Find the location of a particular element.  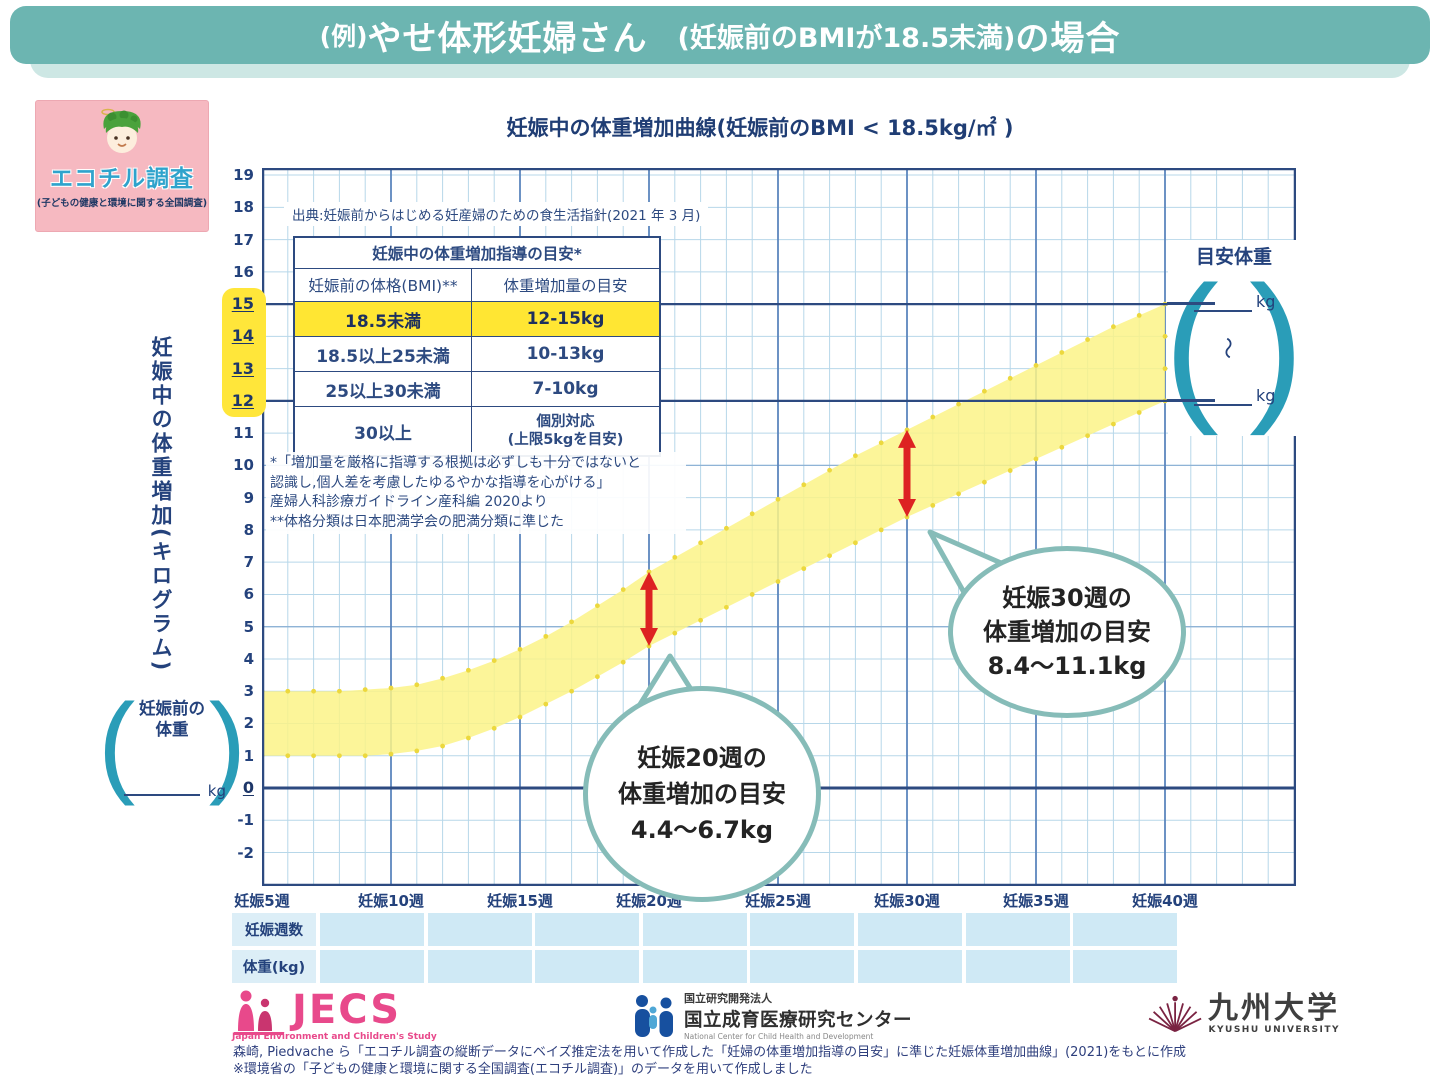

x-tick-week35: 妊娠35週 is located at coordinates (1036, 901).